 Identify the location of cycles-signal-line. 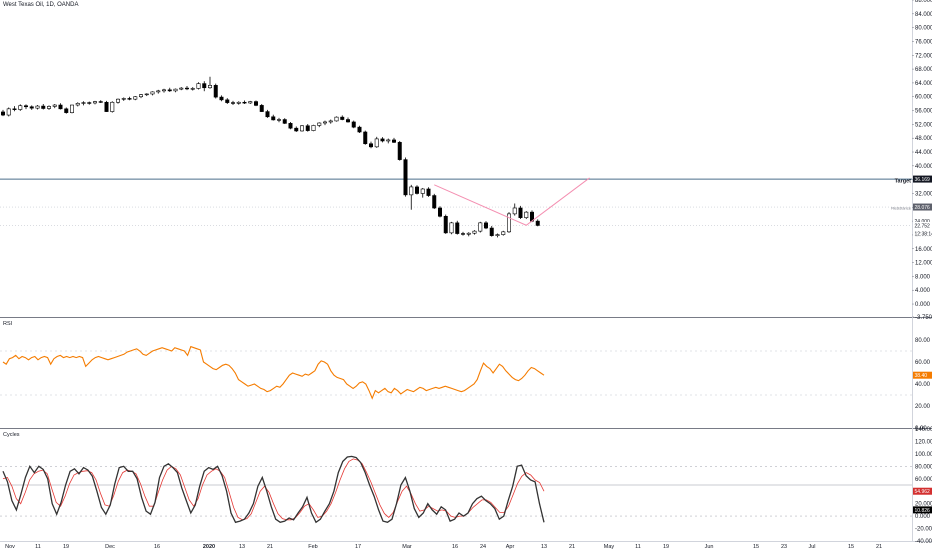
(273, 489).